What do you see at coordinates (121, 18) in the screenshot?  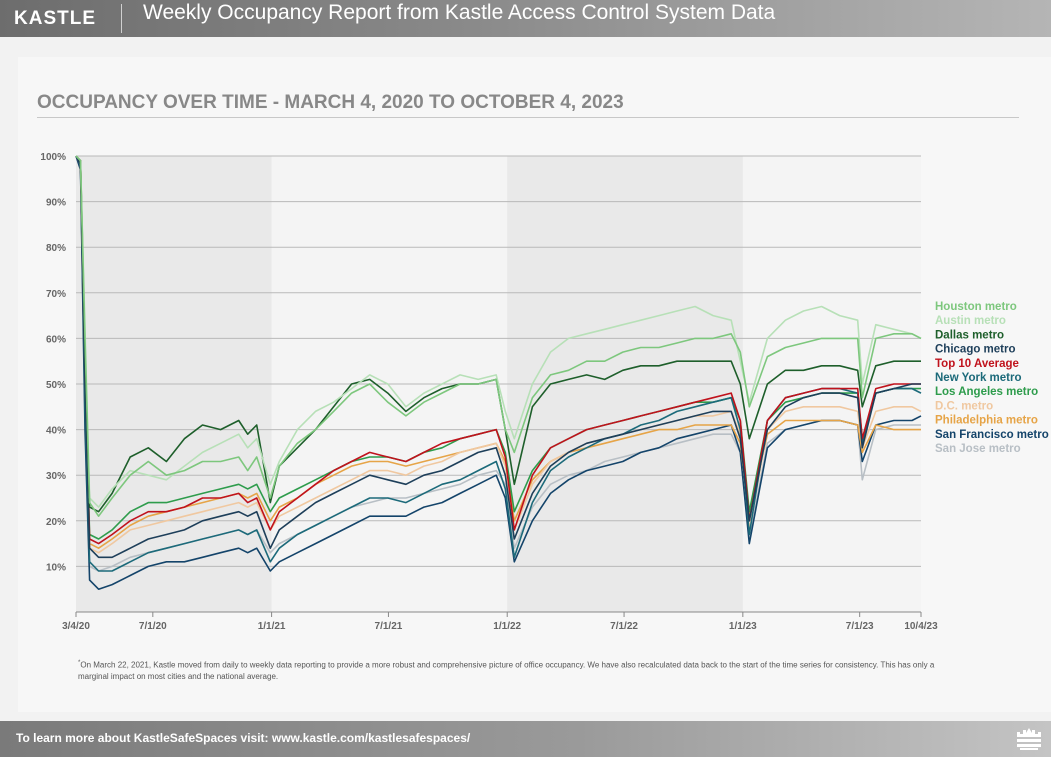 I see `header-divider` at bounding box center [121, 18].